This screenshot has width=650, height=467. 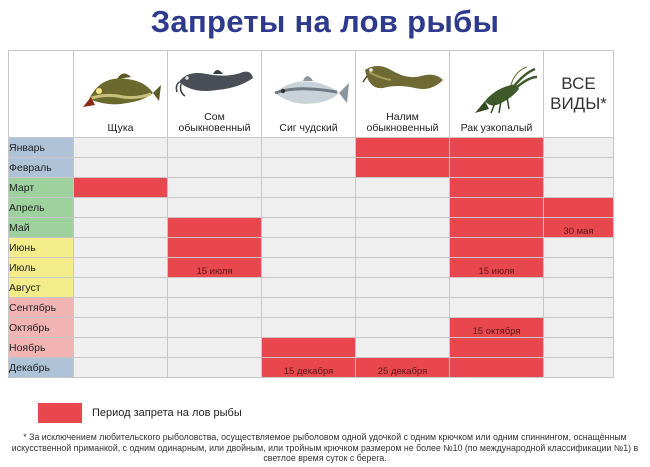 I want to click on month-row: Декабрь 15 декабря 25 декабря, so click(x=311, y=367).